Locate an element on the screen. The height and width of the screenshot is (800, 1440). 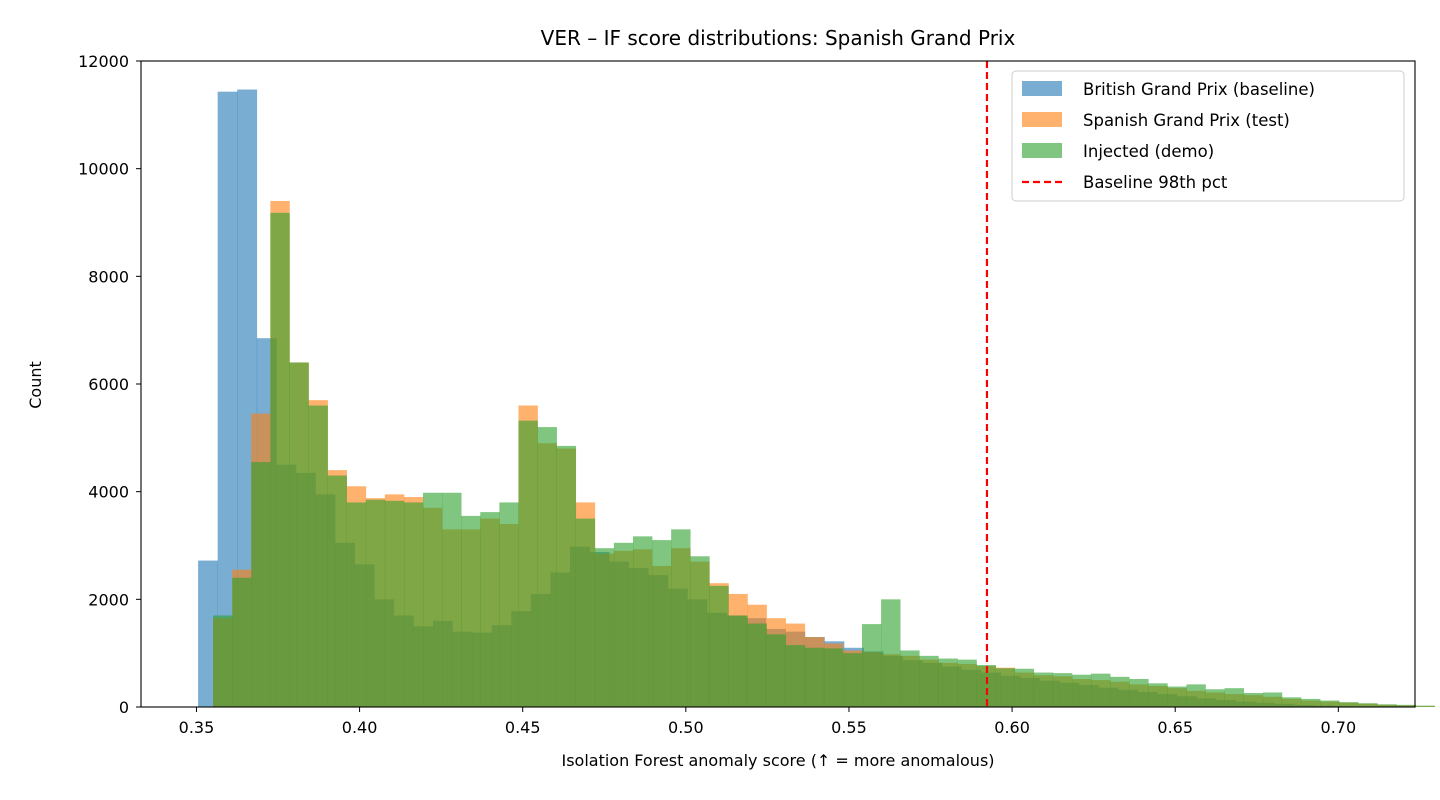
legend-swatch-injected is located at coordinates (1042, 150).